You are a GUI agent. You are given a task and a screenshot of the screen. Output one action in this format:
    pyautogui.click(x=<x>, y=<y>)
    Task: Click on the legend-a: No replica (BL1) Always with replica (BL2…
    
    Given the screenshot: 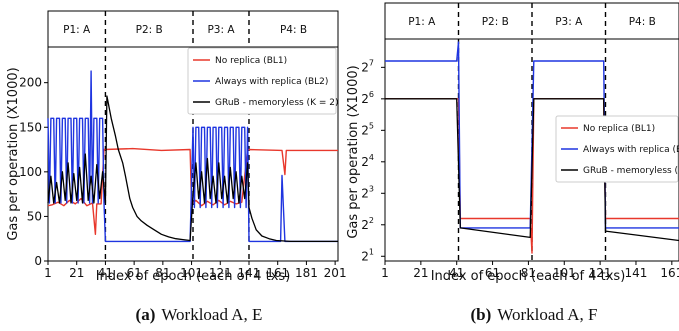 What is the action you would take?
    pyautogui.click(x=262, y=81)
    